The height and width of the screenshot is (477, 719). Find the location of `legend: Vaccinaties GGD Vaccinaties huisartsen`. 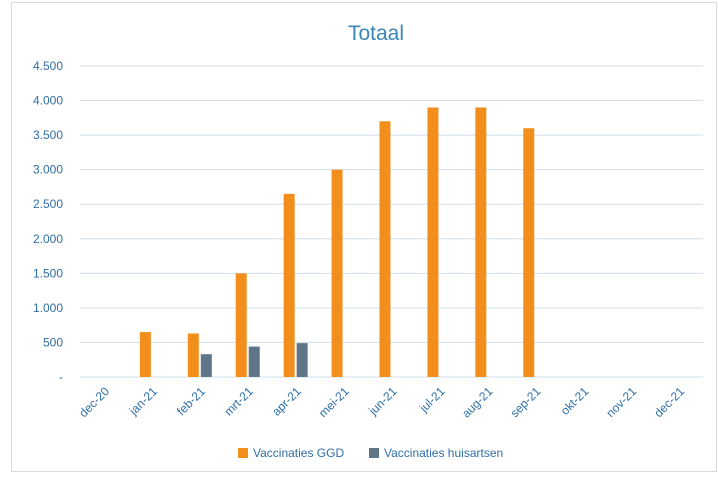

legend: Vaccinaties GGD Vaccinaties huisartsen is located at coordinates (370, 453).